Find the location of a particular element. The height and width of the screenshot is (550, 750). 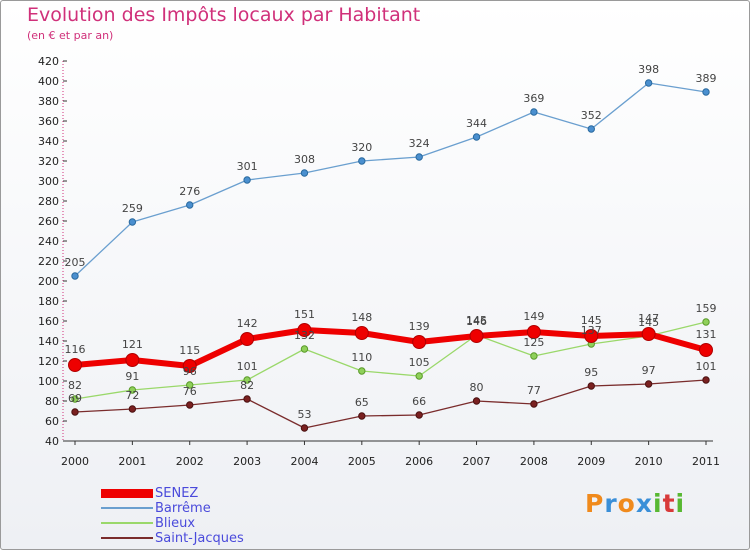

legend-label: Saint-Jacques is located at coordinates (199, 538).